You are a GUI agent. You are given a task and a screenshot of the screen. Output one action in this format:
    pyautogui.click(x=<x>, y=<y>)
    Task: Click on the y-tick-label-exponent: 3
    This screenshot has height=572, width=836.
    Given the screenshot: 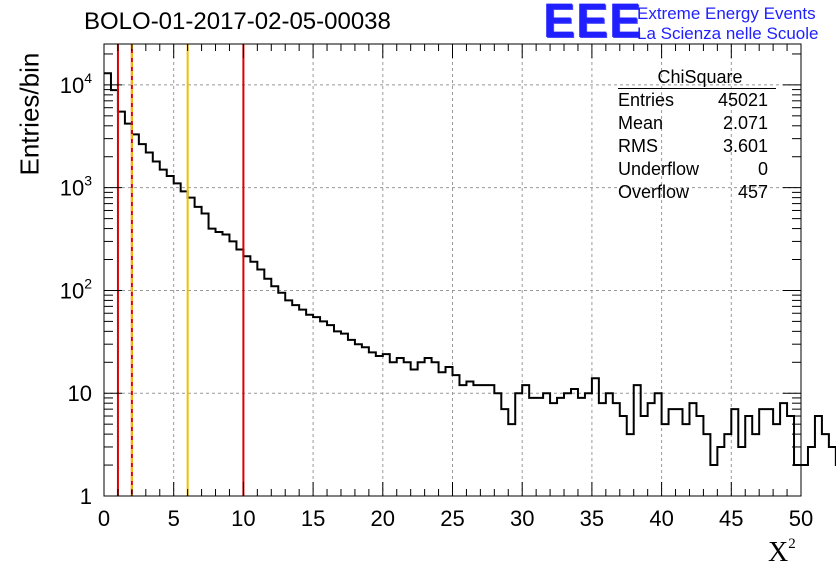 What is the action you would take?
    pyautogui.click(x=88, y=181)
    